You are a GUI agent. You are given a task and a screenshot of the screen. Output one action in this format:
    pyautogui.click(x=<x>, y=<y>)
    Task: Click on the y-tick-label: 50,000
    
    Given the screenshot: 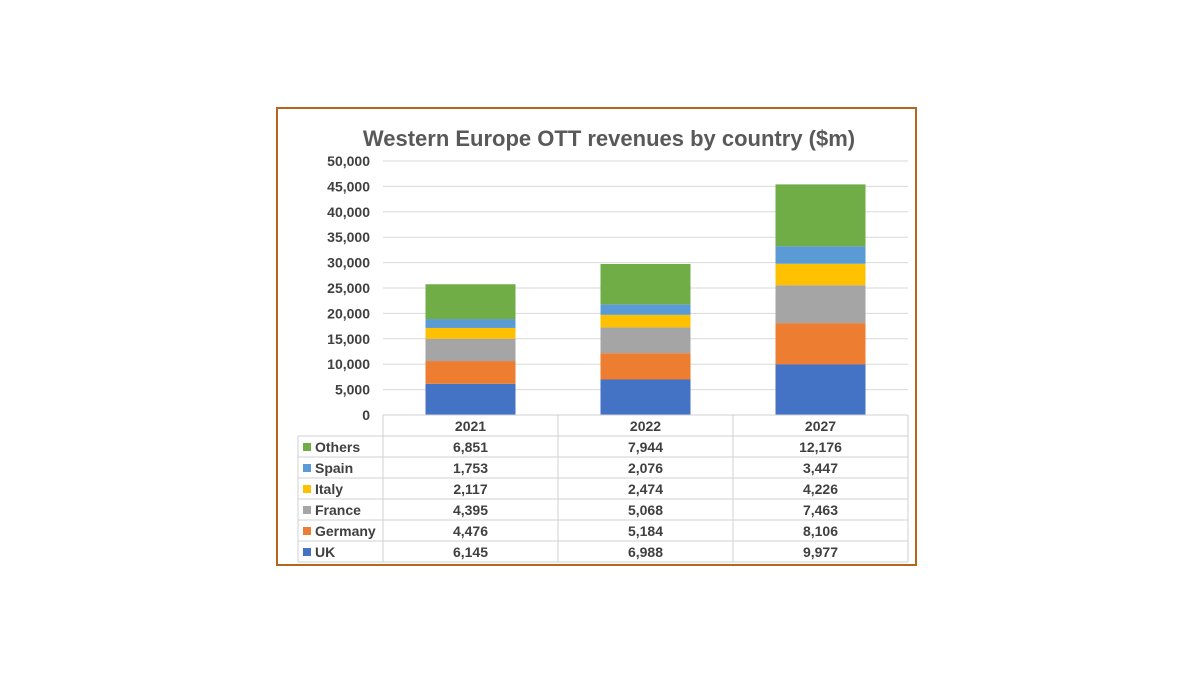 What is the action you would take?
    pyautogui.click(x=348, y=161)
    